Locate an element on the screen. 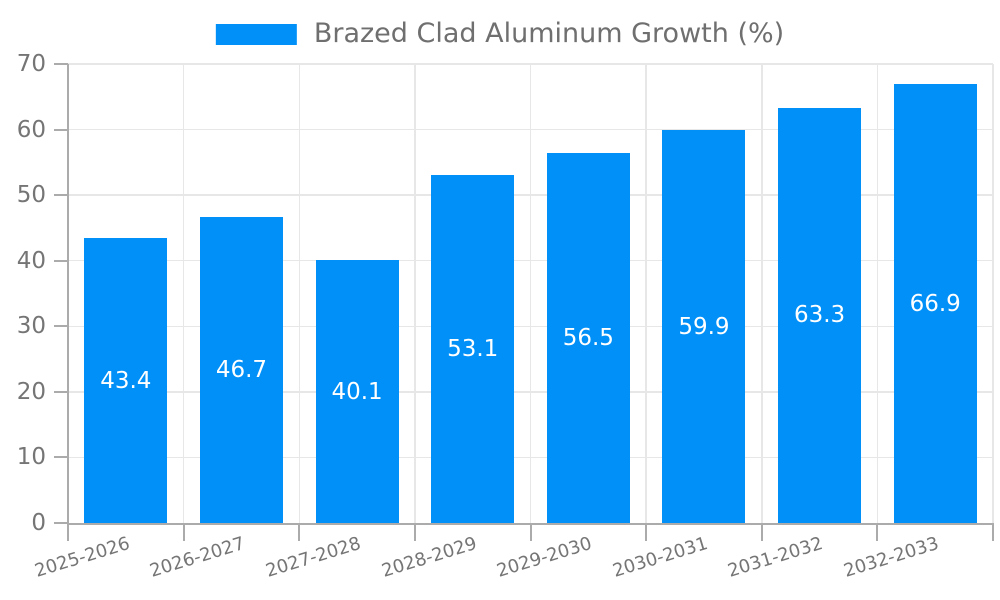  y-tick-label: 10 is located at coordinates (31, 457).